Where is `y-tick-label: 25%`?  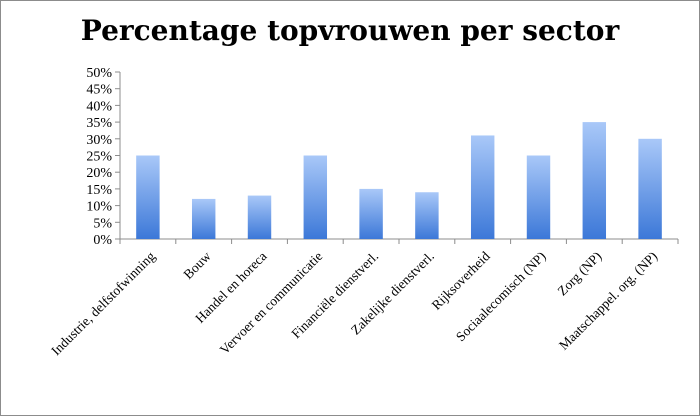 y-tick-label: 25% is located at coordinates (99, 157).